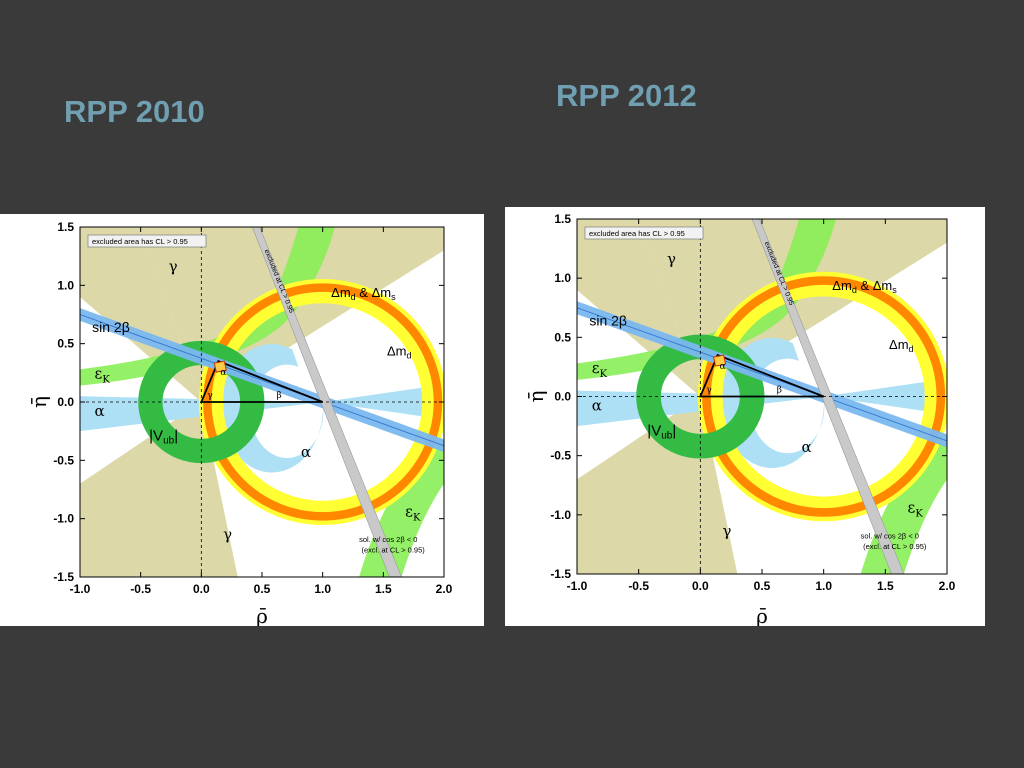 The width and height of the screenshot is (1024, 768). Describe the element at coordinates (322, 589) in the screenshot. I see `x-tick-label: 1.0` at that location.